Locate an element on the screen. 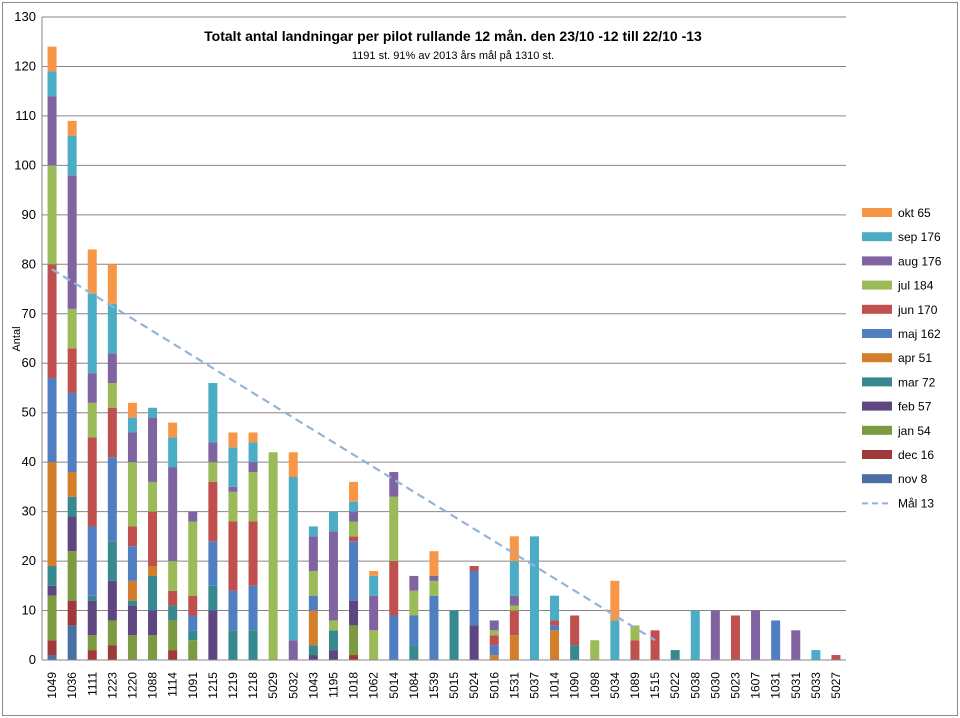 The image size is (960, 718). legend-label-goal: Mål 13 is located at coordinates (916, 503).